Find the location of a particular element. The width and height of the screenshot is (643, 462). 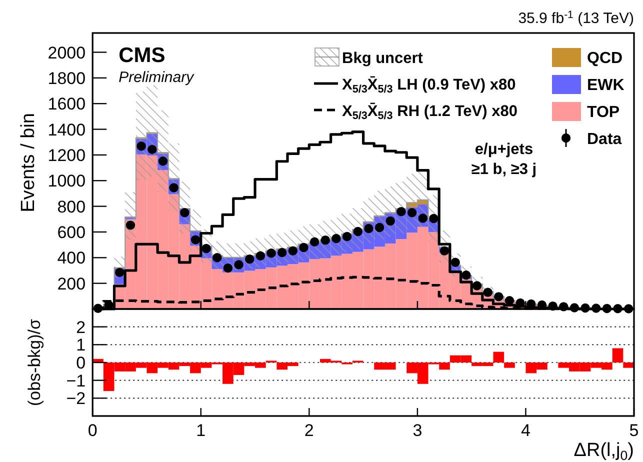

y-tick-label: 2000 is located at coordinates (67, 52).